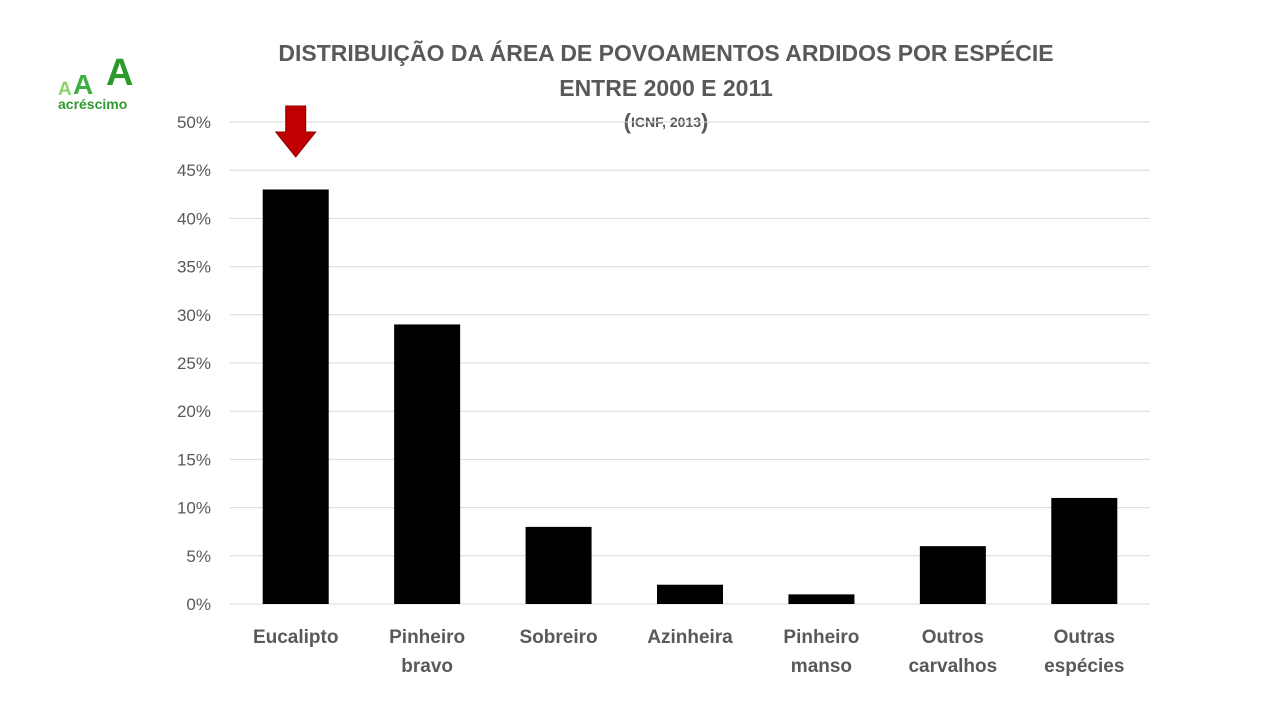  Describe the element at coordinates (194, 459) in the screenshot. I see `y-tick-label: 15%` at that location.